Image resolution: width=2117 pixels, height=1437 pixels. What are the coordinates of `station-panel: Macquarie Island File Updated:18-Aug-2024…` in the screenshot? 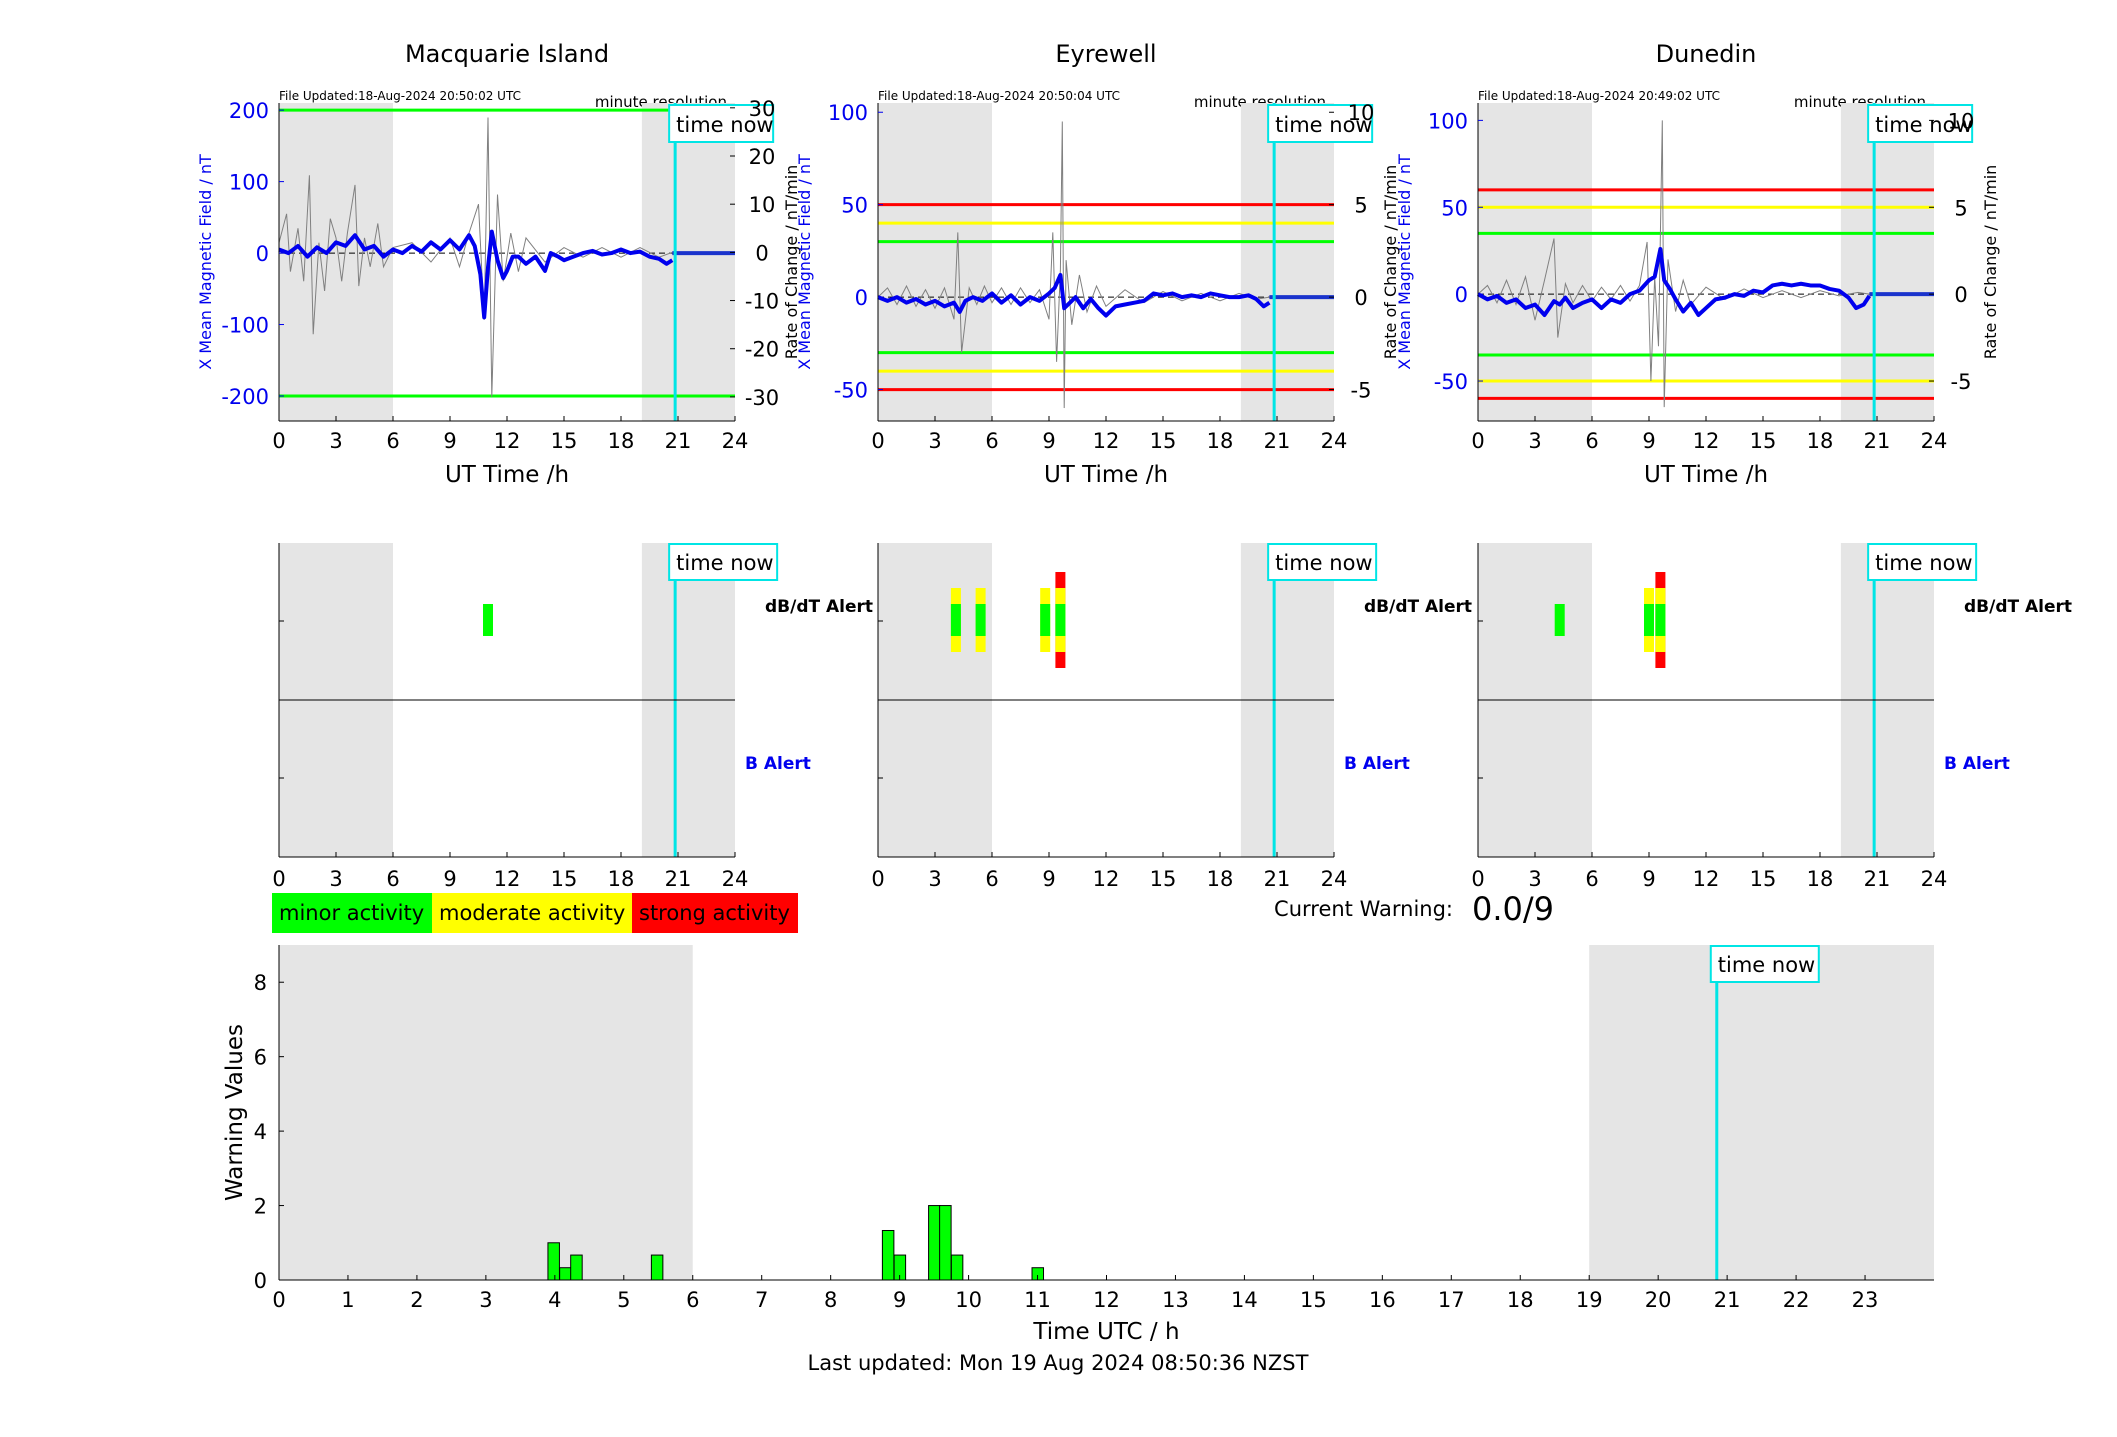 It's located at (498, 264).